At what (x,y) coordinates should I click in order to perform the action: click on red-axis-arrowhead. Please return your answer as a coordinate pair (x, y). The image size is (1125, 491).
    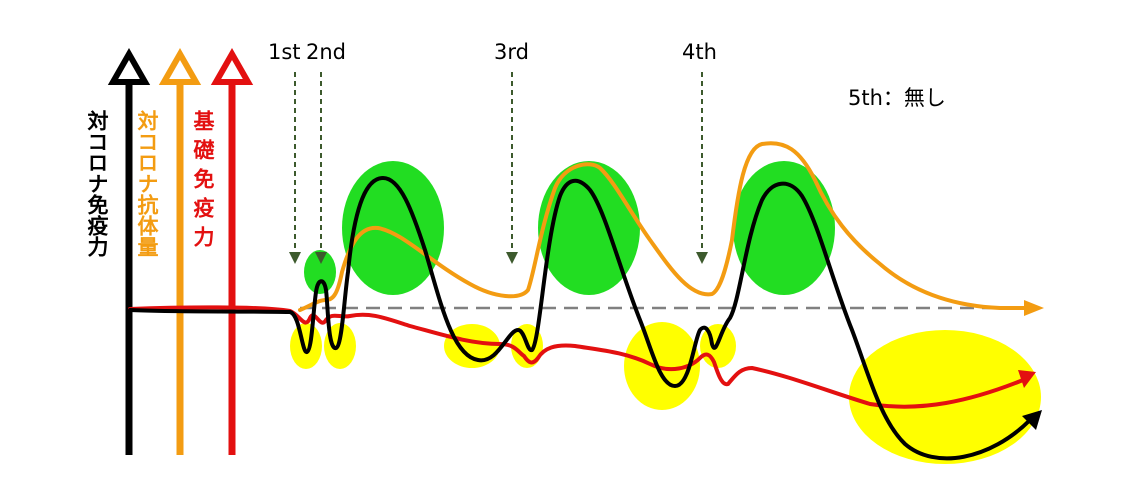
    Looking at the image, I should click on (232, 66).